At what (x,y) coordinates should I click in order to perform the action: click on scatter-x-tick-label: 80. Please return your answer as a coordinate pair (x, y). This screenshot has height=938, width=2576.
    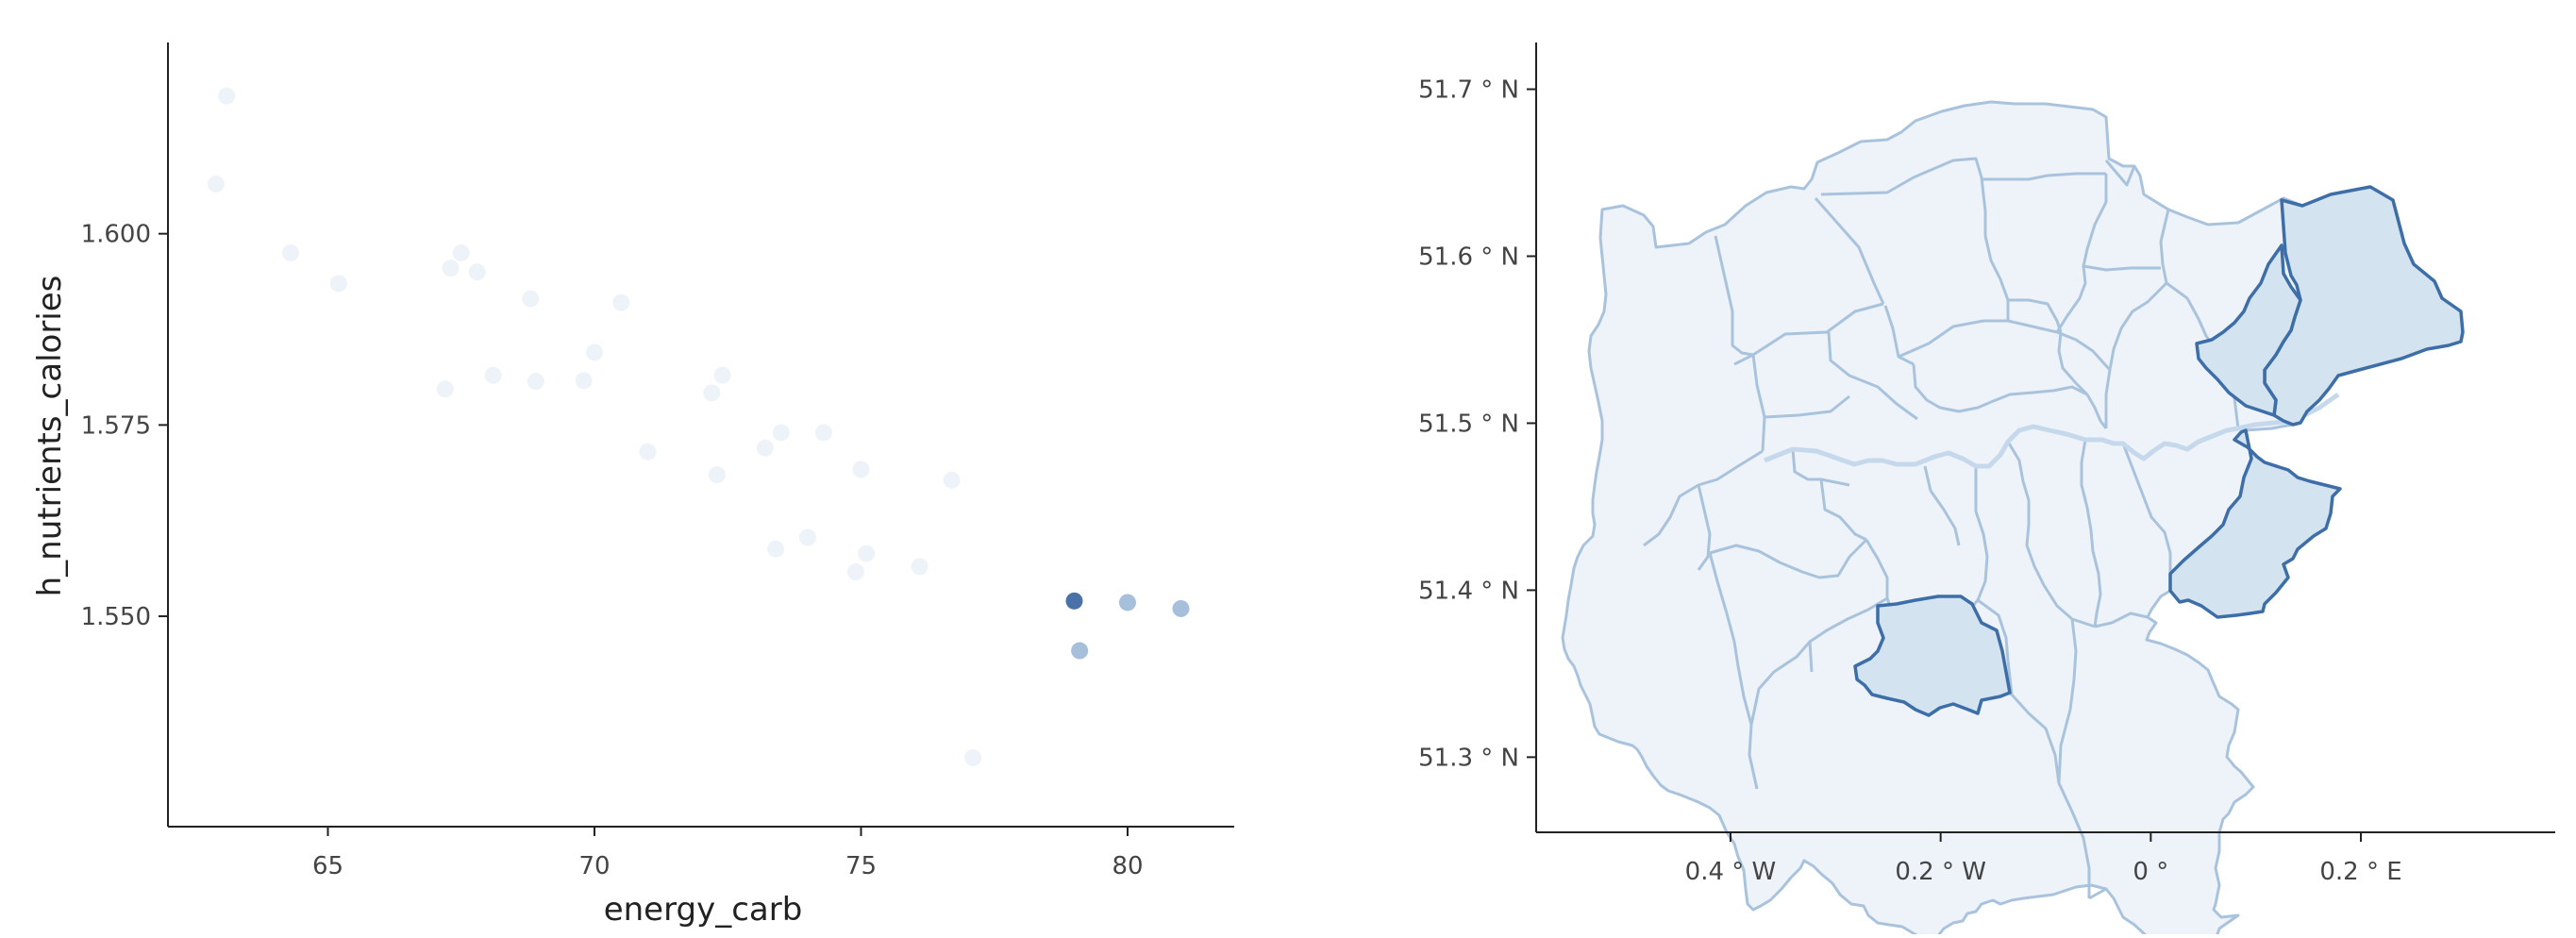
    Looking at the image, I should click on (1127, 866).